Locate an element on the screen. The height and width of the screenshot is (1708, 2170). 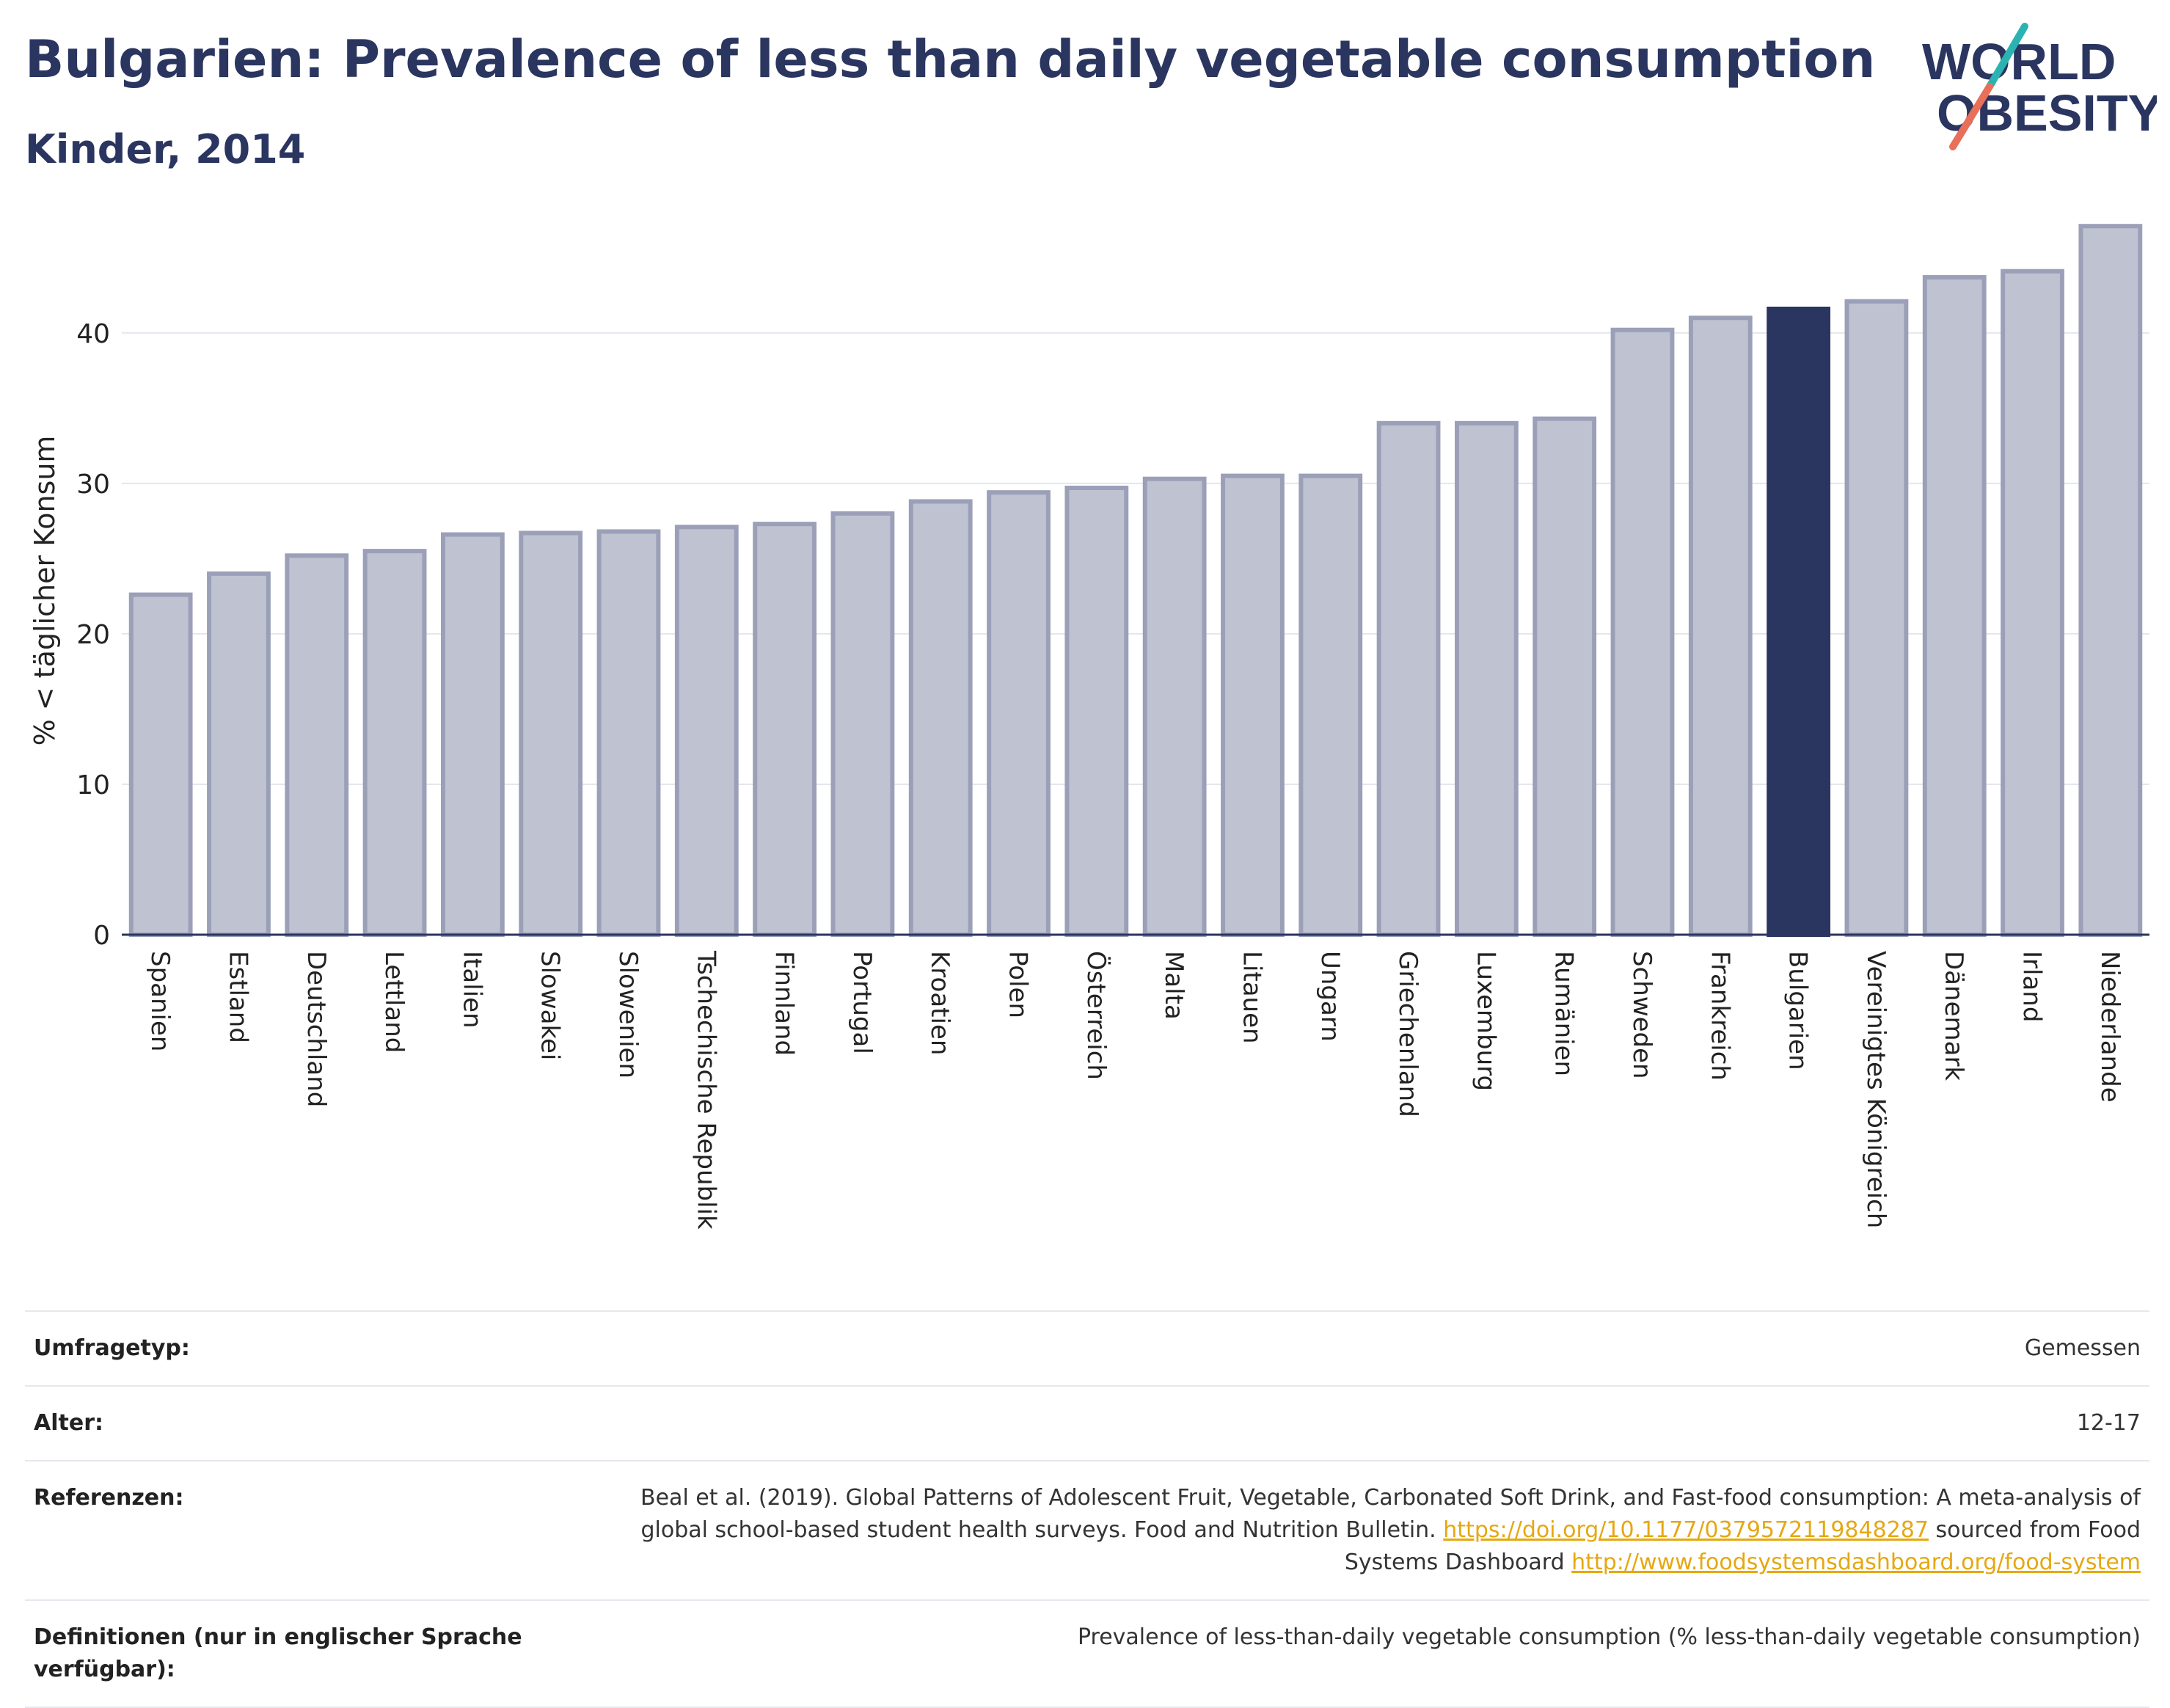
x-tick-label: Bulgarien is located at coordinates (1798, 1010).